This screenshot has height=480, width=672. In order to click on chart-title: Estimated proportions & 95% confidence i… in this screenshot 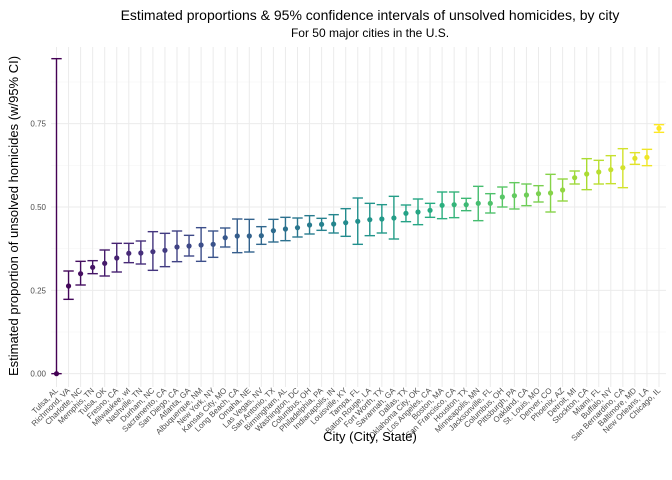, I will do `click(370, 15)`.